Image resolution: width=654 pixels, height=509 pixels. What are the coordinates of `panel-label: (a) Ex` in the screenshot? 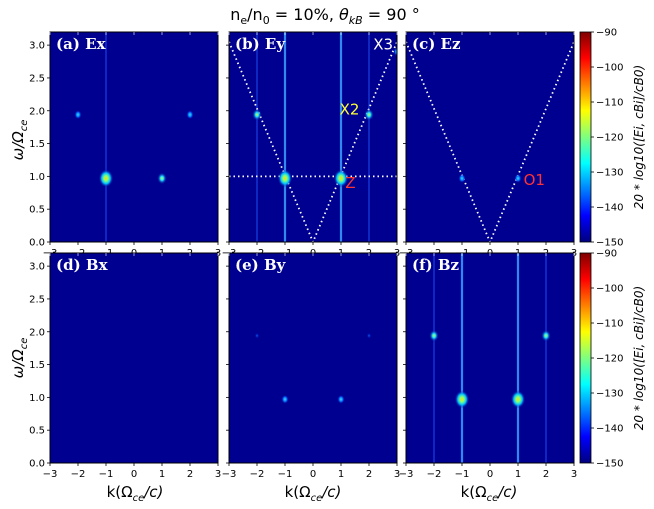 It's located at (81, 44).